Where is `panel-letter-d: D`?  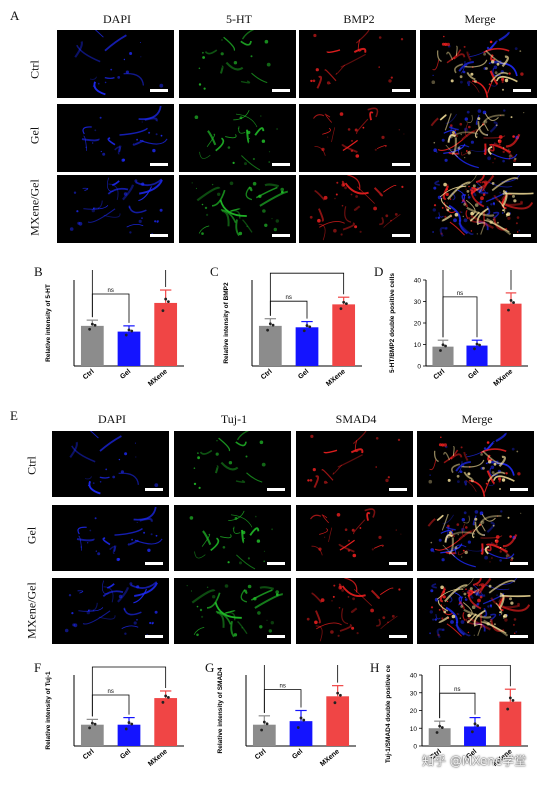 panel-letter-d: D is located at coordinates (379, 271).